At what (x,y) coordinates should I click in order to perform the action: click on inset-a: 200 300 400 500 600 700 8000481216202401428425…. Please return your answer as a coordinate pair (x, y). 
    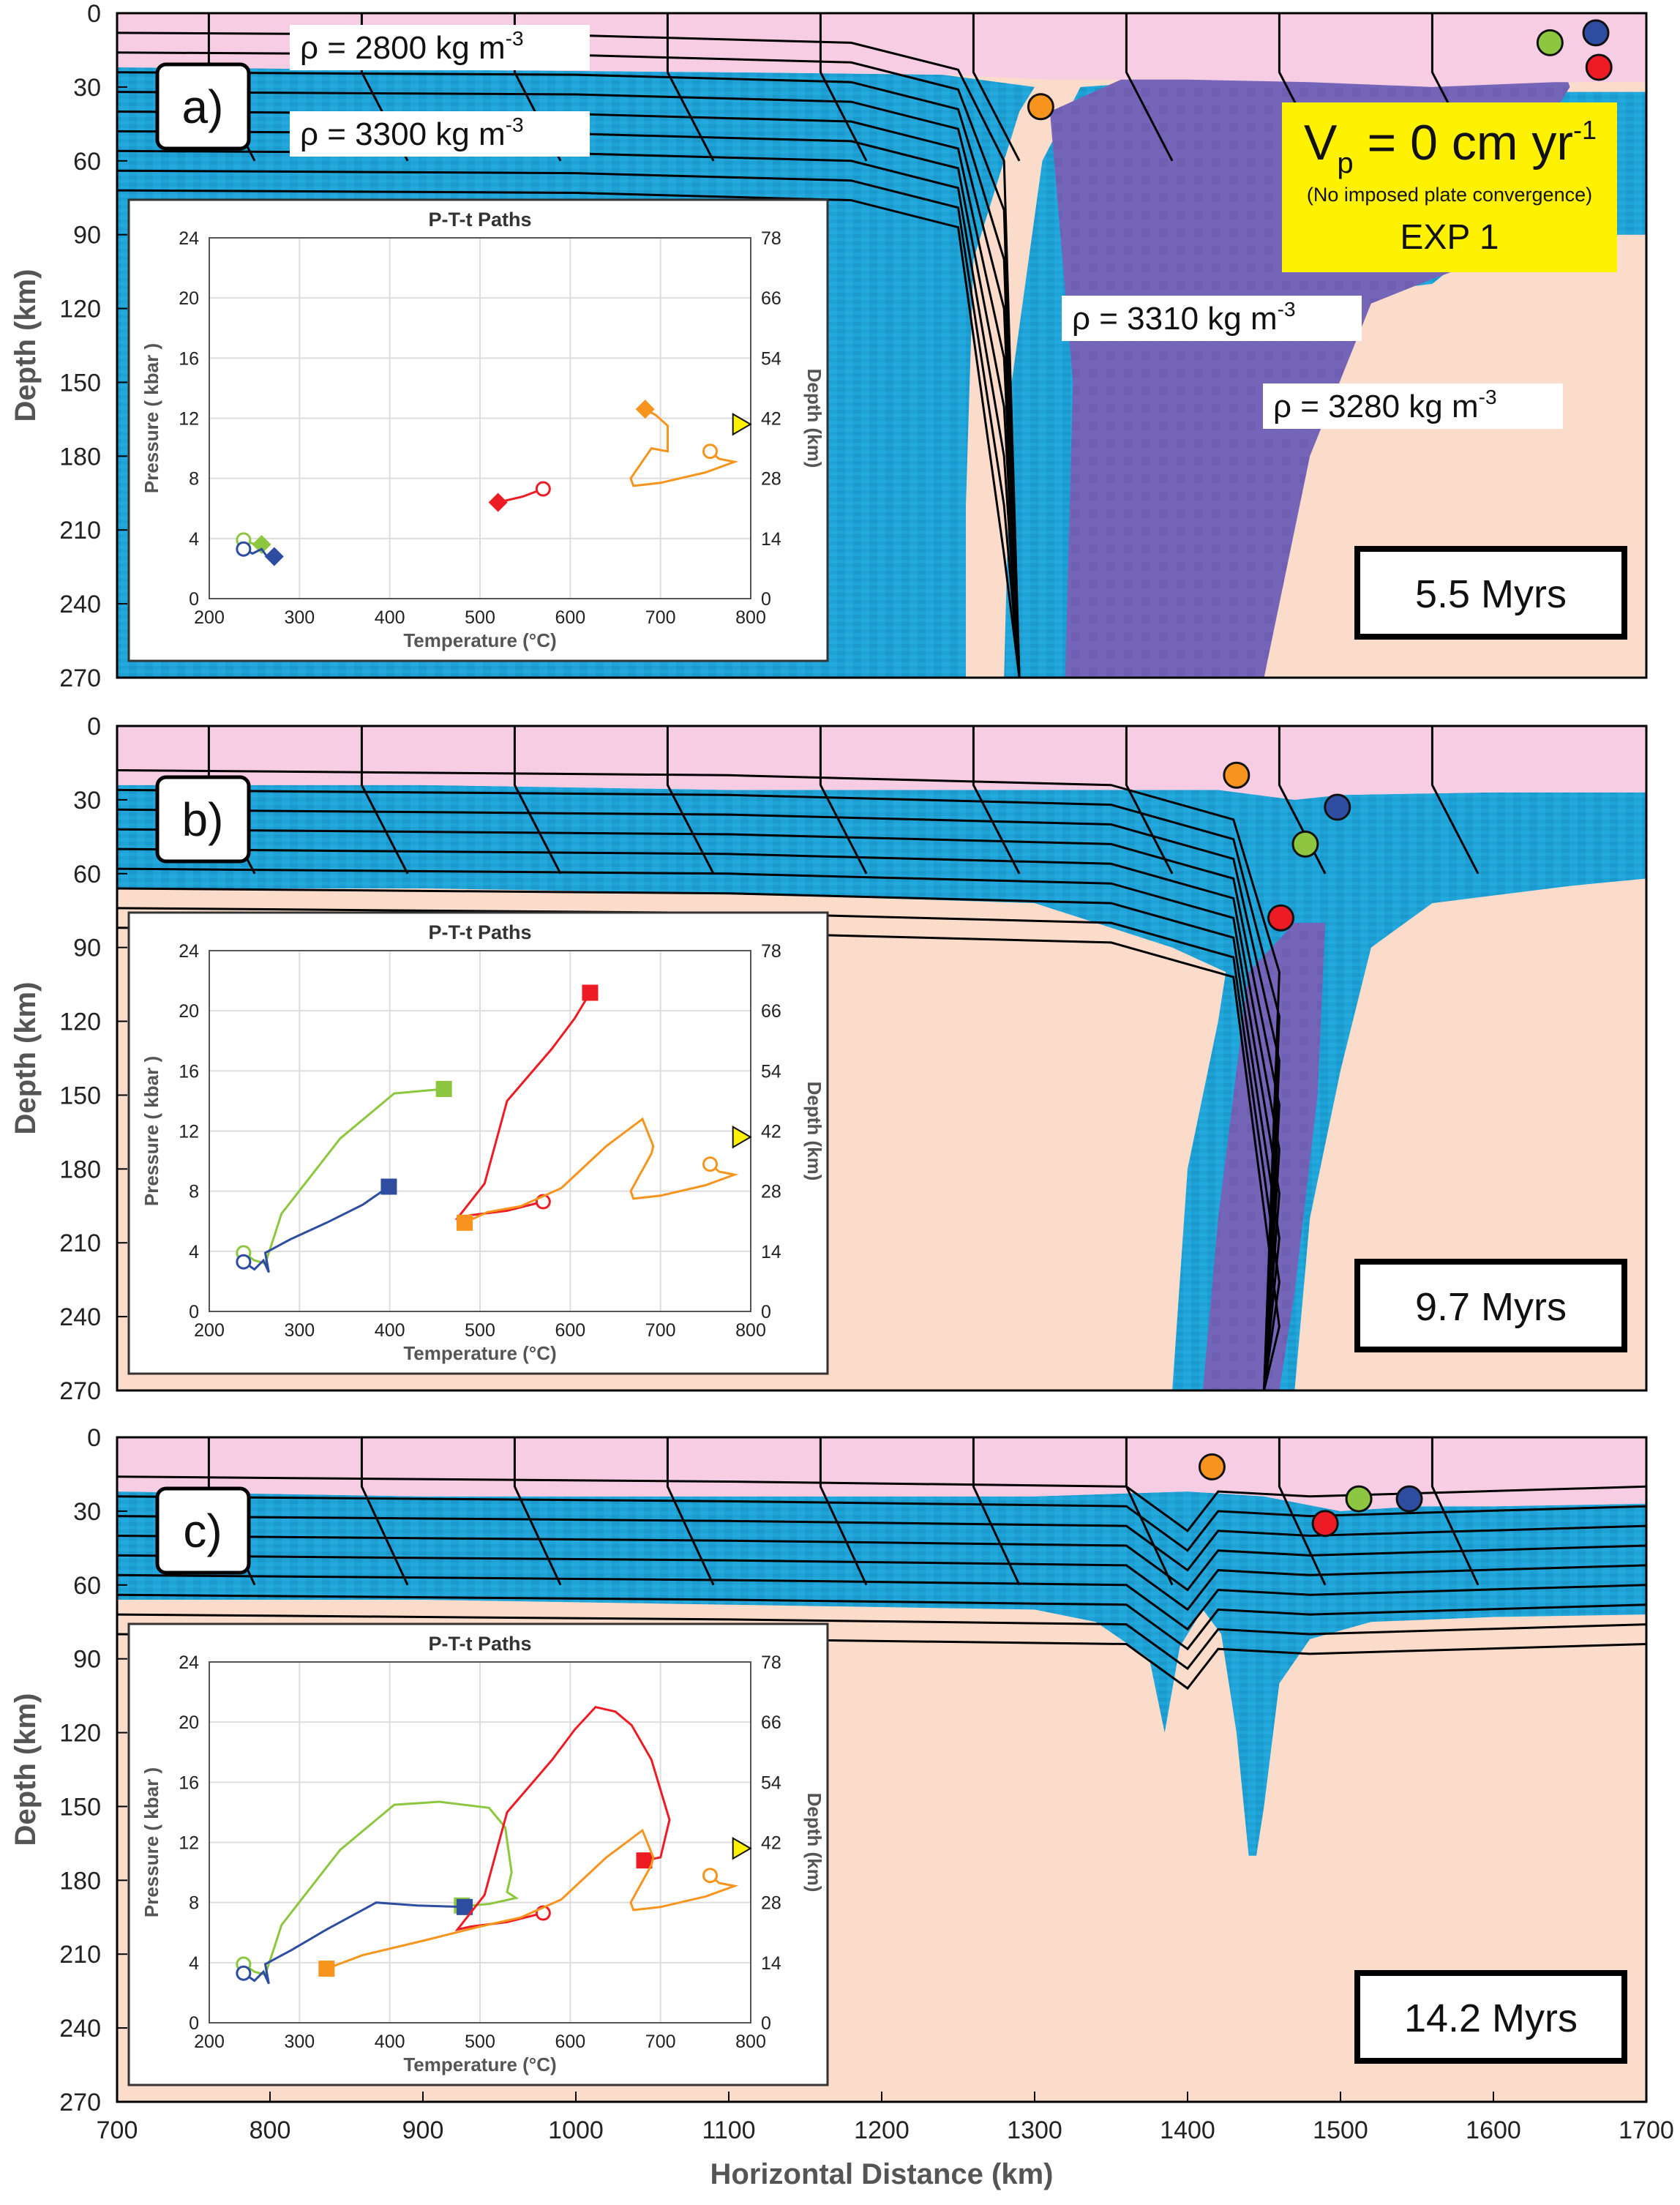
    Looking at the image, I should click on (478, 430).